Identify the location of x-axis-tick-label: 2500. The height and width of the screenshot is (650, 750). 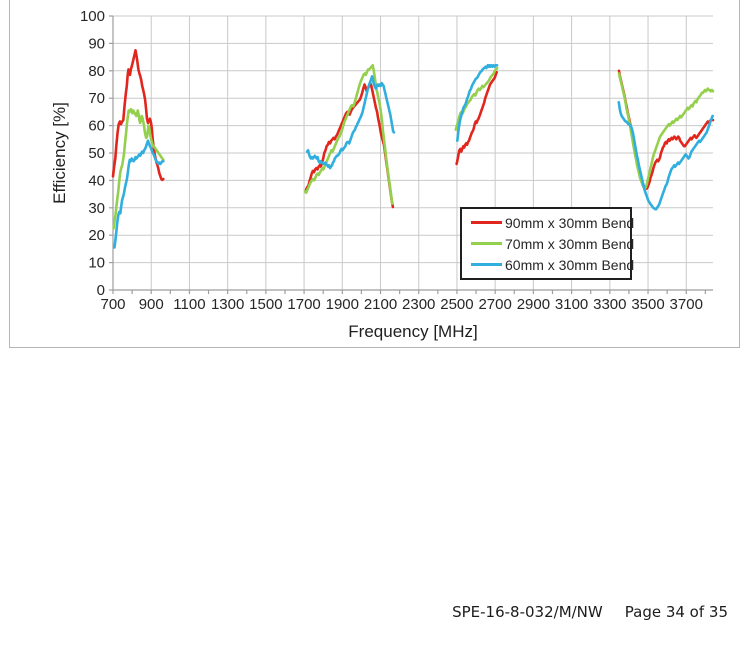
(456, 304).